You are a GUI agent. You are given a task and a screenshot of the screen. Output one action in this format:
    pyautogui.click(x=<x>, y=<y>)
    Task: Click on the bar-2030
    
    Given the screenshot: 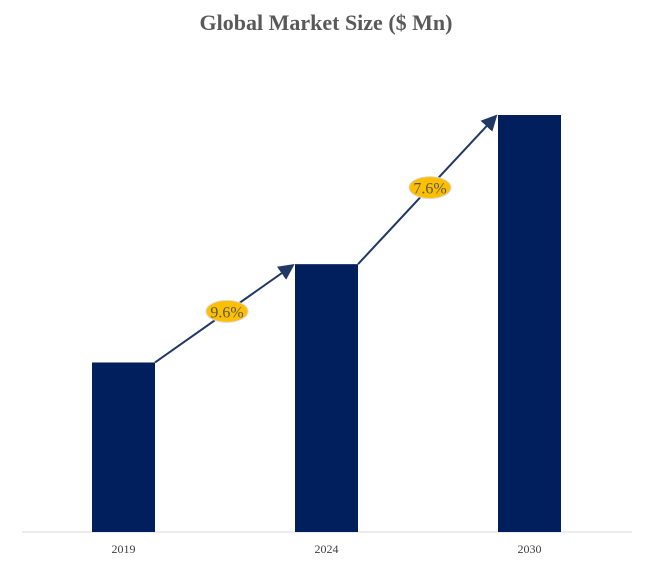 What is the action you would take?
    pyautogui.click(x=529, y=323)
    